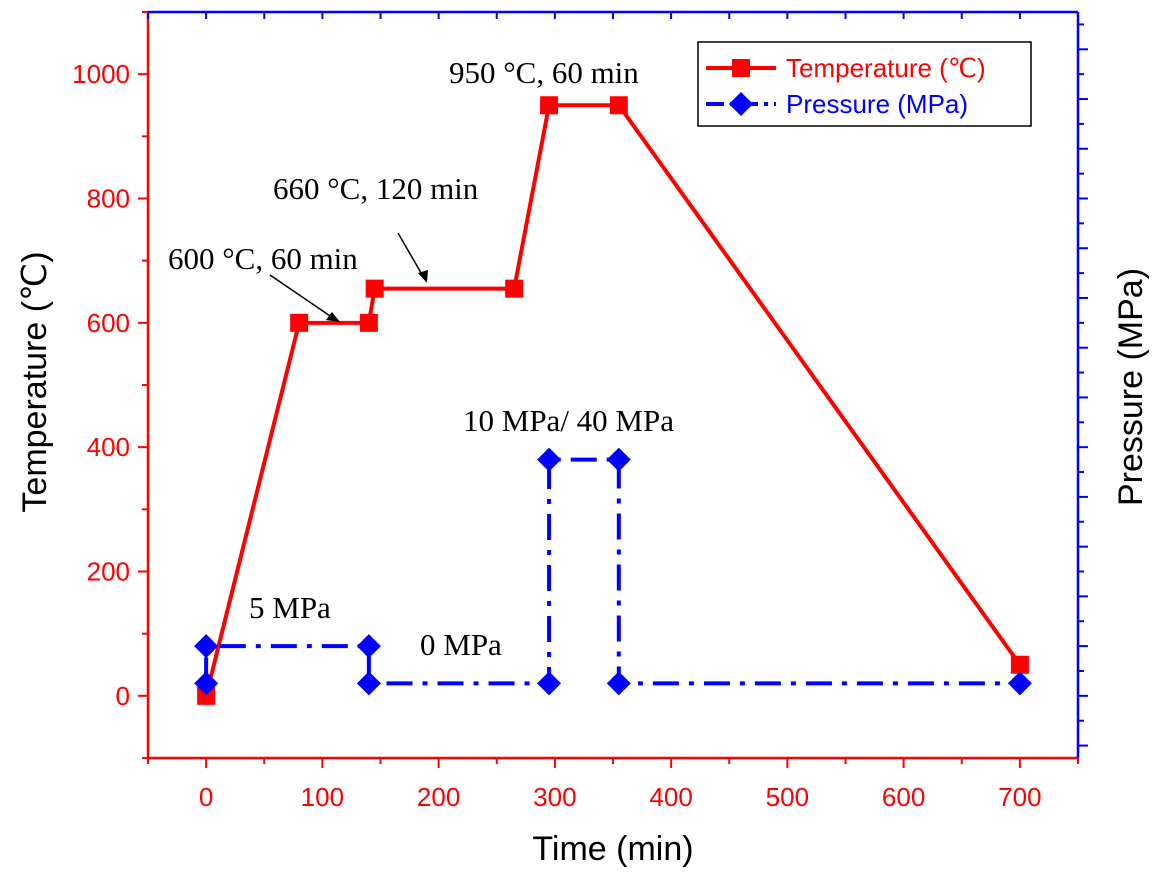  Describe the element at coordinates (376, 188) in the screenshot. I see `annotation-label: 660 °C, 120 min` at that location.